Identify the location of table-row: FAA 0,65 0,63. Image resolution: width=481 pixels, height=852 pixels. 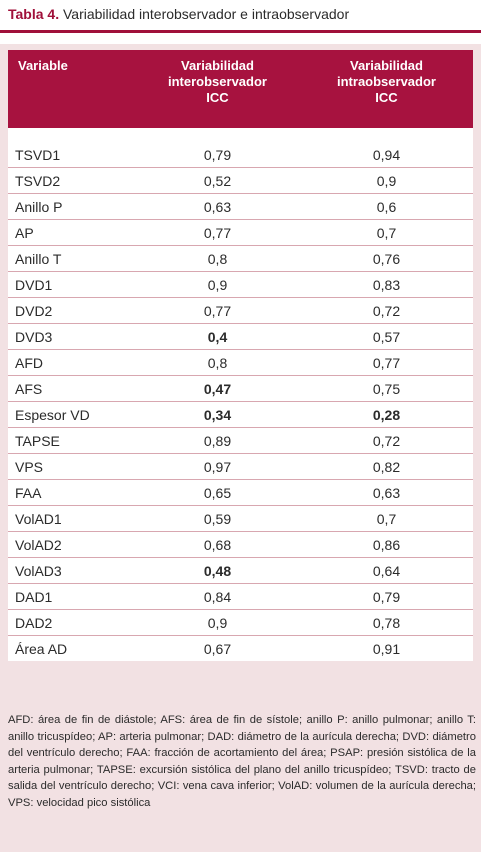
(240, 492).